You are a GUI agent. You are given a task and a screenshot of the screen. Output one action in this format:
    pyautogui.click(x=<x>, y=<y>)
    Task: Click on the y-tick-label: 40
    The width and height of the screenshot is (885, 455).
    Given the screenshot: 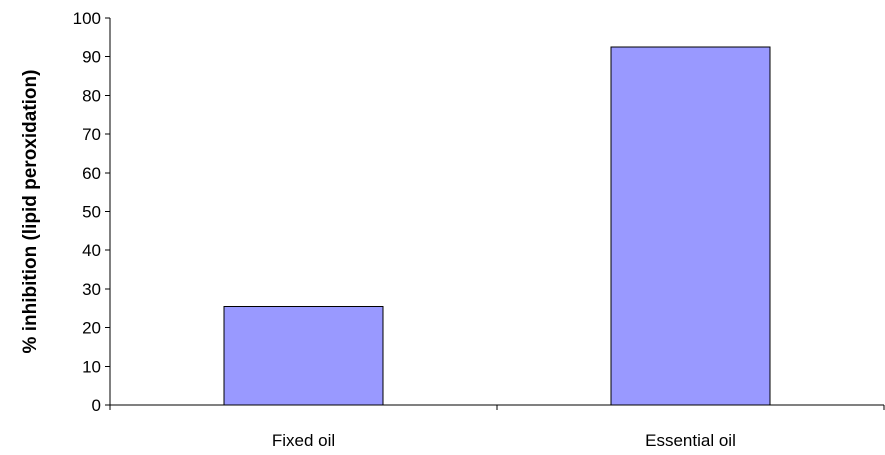 What is the action you would take?
    pyautogui.click(x=91, y=250)
    